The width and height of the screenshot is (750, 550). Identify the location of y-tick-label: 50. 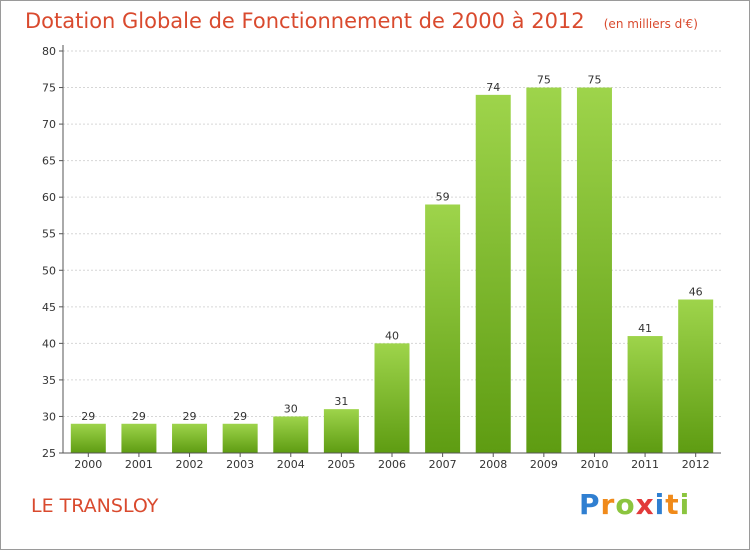
(49, 270).